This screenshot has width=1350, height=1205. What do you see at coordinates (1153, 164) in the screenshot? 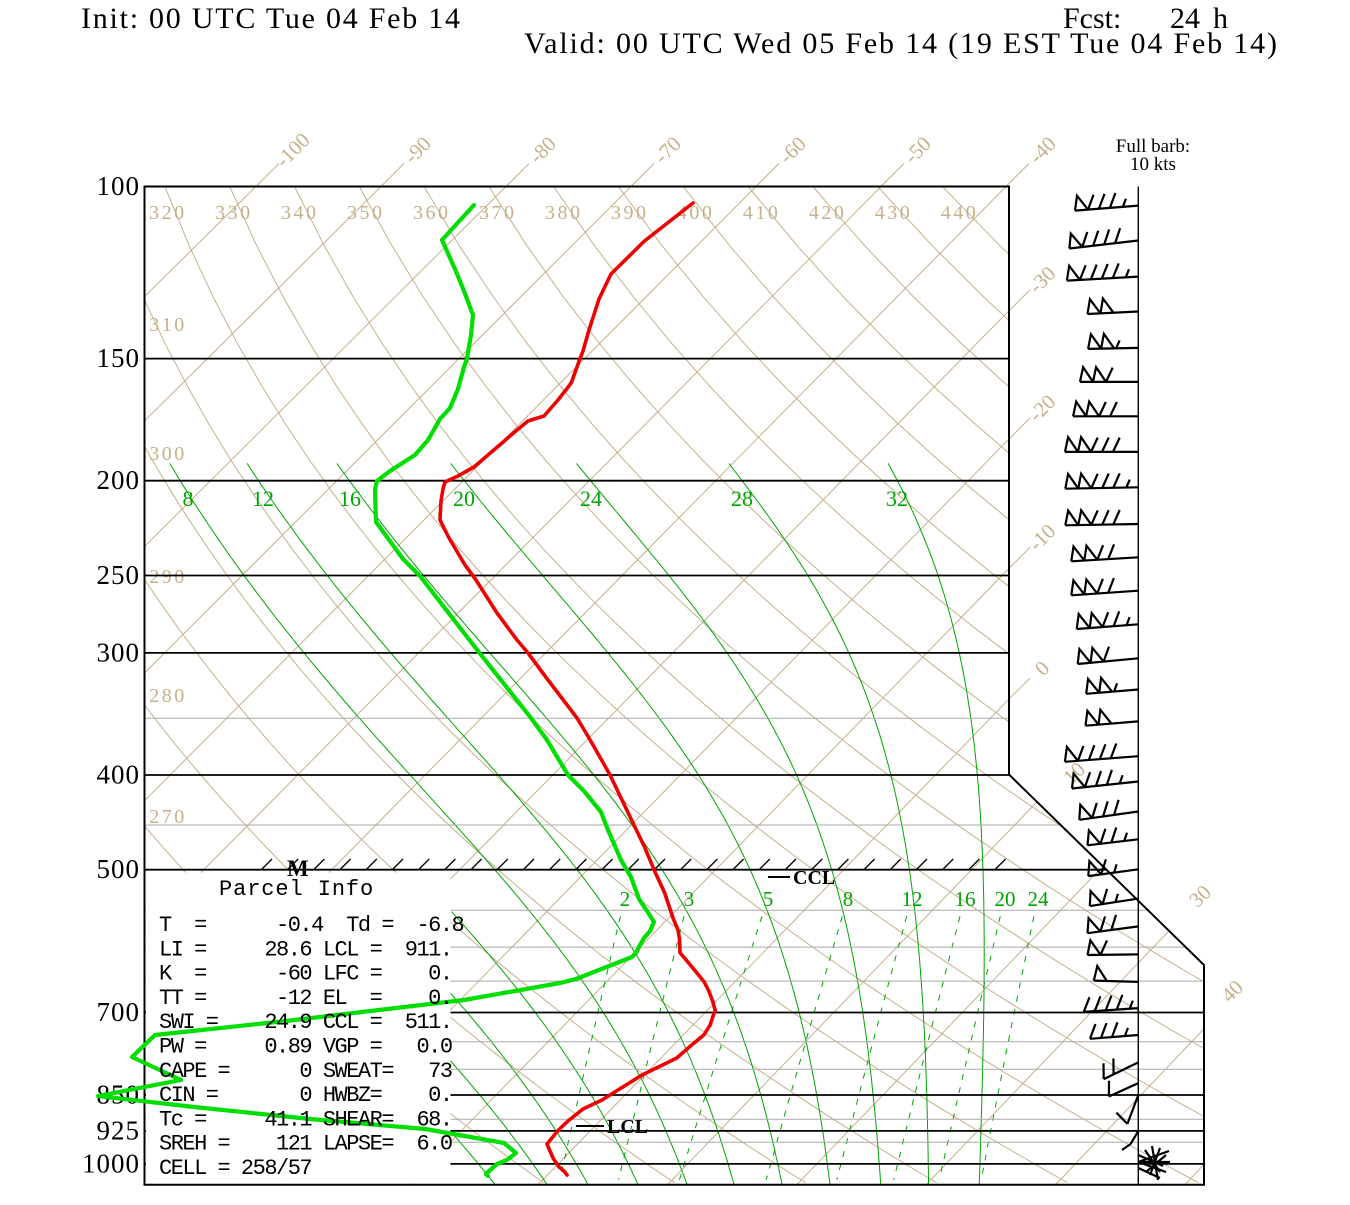
I see `svg-text: 10 kts` at bounding box center [1153, 164].